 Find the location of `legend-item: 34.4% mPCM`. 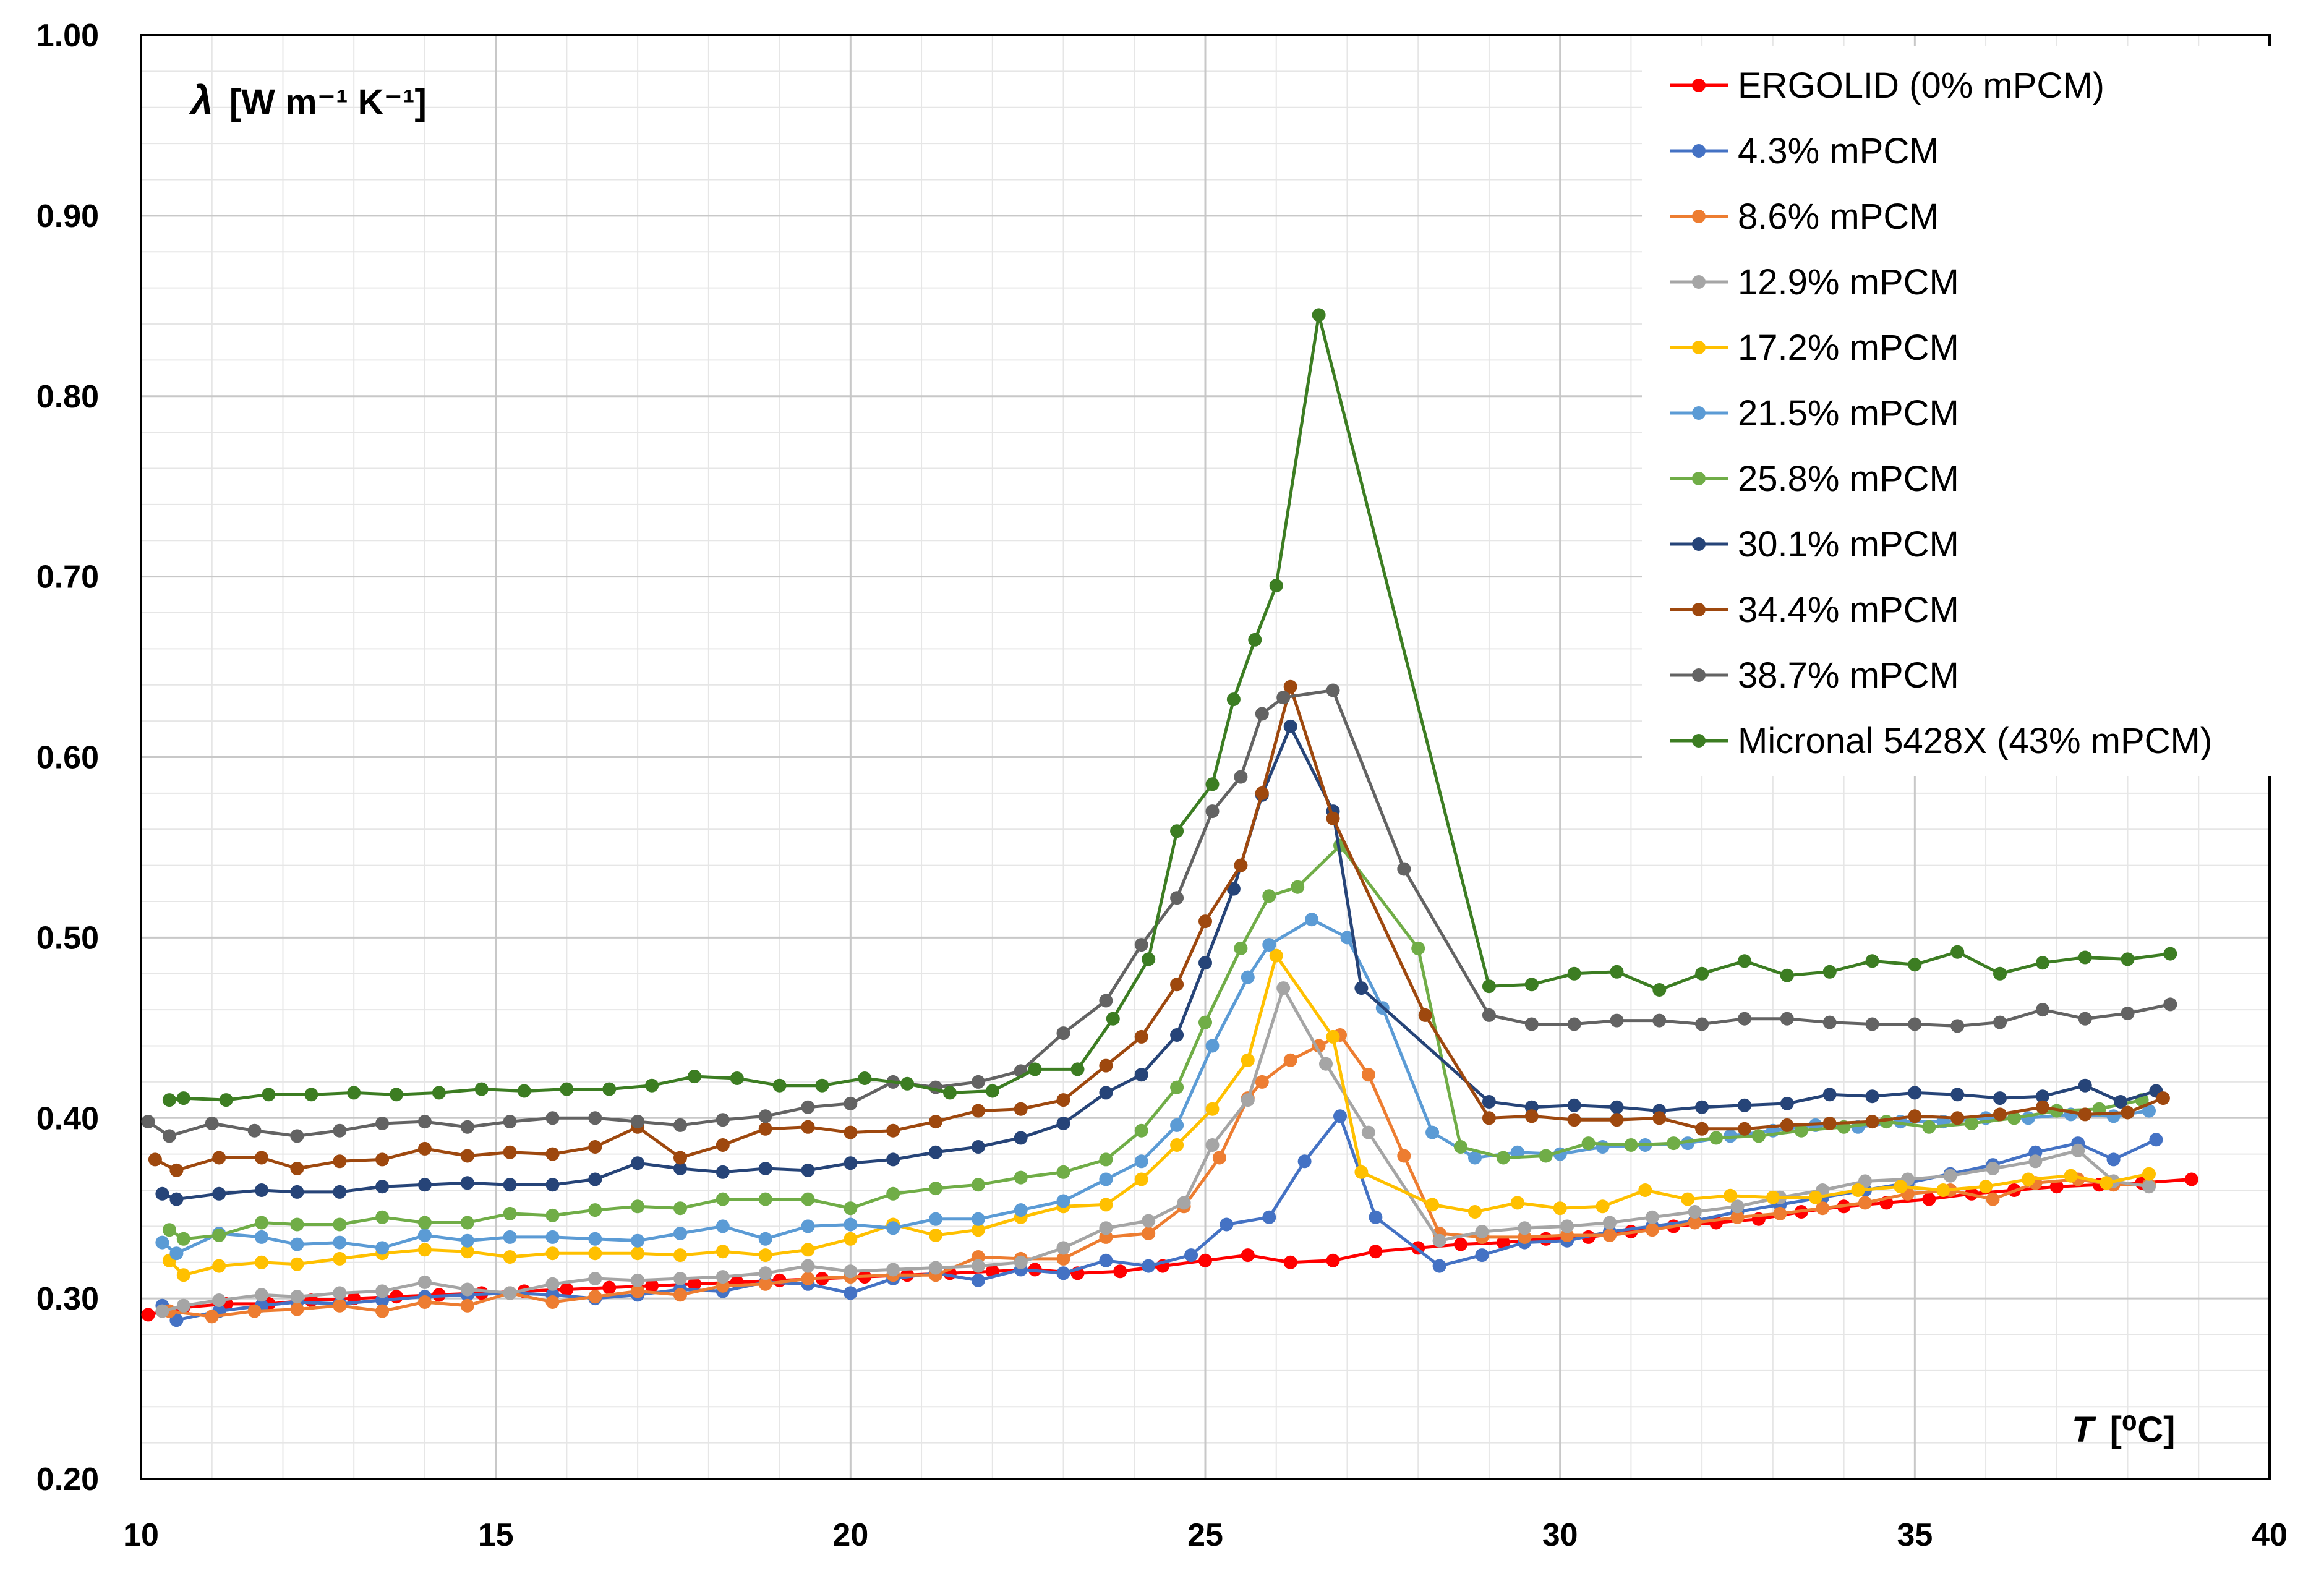

legend-item: 34.4% mPCM is located at coordinates (1814, 610).